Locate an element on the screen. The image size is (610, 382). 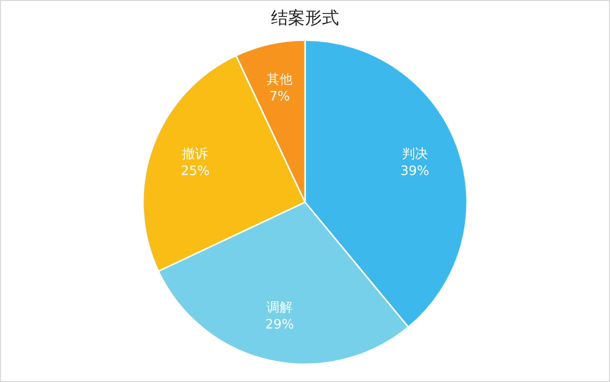
data-label: 7% is located at coordinates (279, 97).